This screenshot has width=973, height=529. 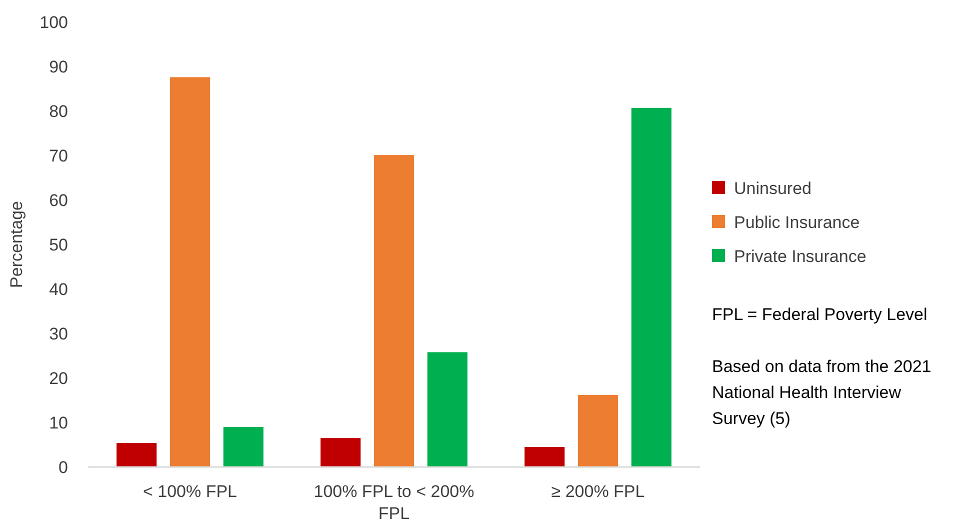 I want to click on y-tick-label: 80, so click(x=58, y=111).